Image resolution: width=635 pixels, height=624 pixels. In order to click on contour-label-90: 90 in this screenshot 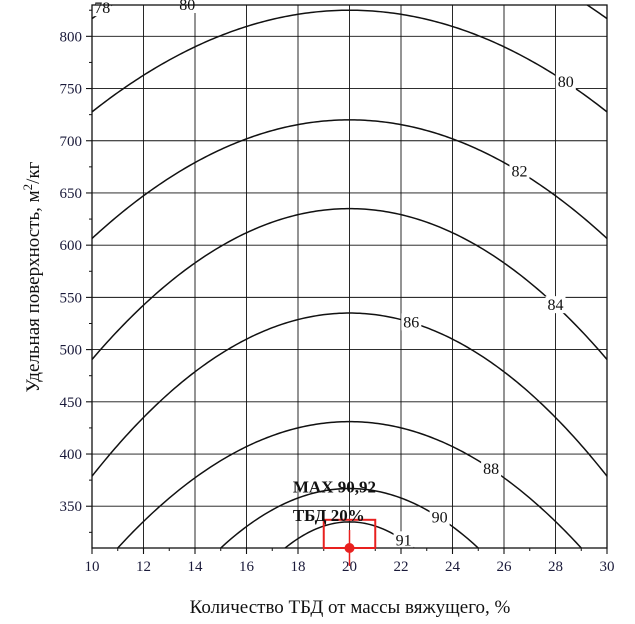, I will do `click(440, 518)`.